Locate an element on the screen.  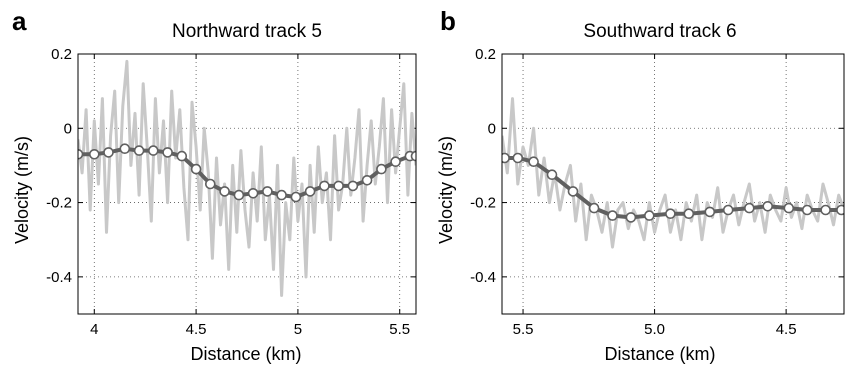
x-tick-label: 4 is located at coordinates (94, 329).